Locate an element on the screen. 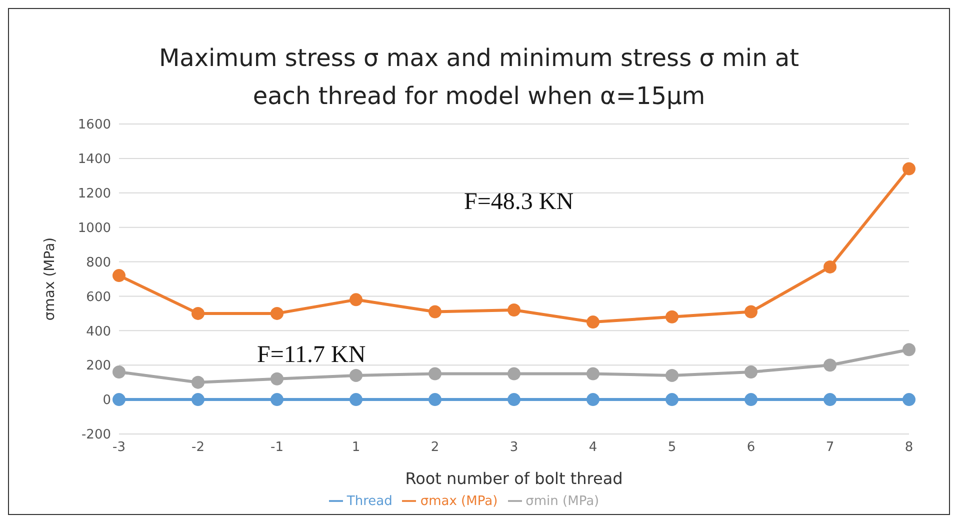  legend-label: σmin (MPa) is located at coordinates (563, 501).